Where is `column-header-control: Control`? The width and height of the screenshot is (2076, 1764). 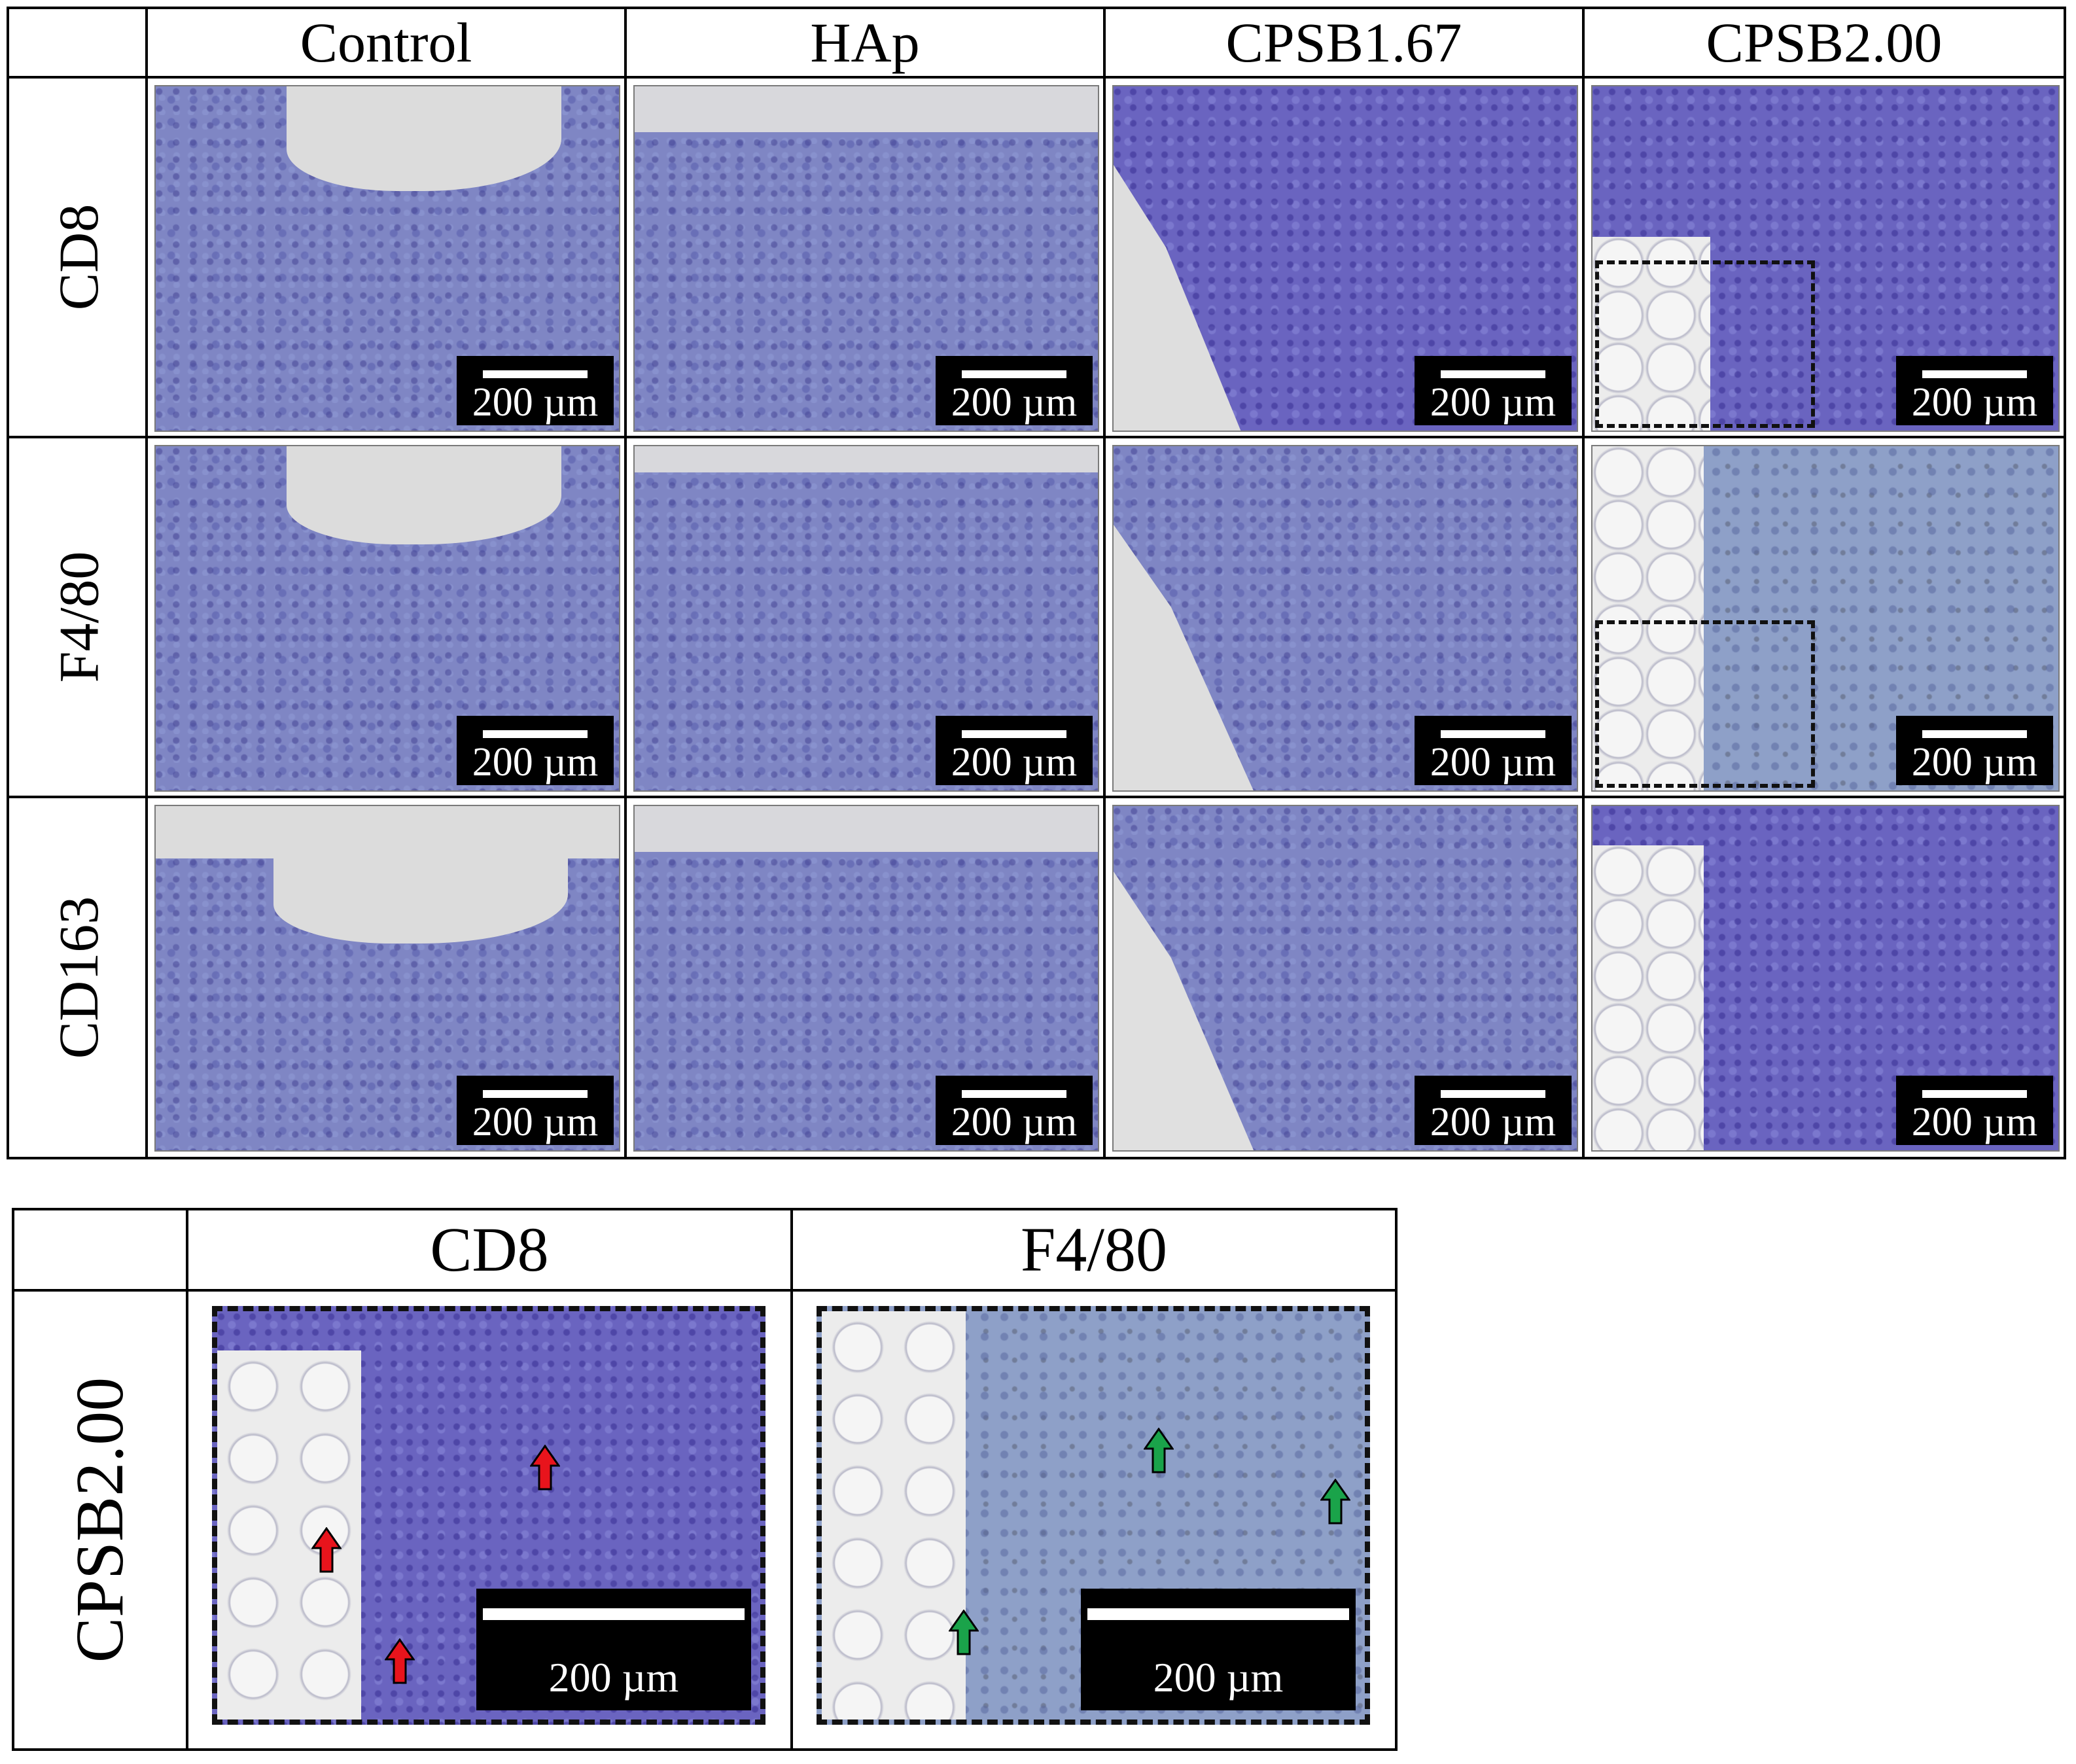 column-header-control: Control is located at coordinates (386, 42).